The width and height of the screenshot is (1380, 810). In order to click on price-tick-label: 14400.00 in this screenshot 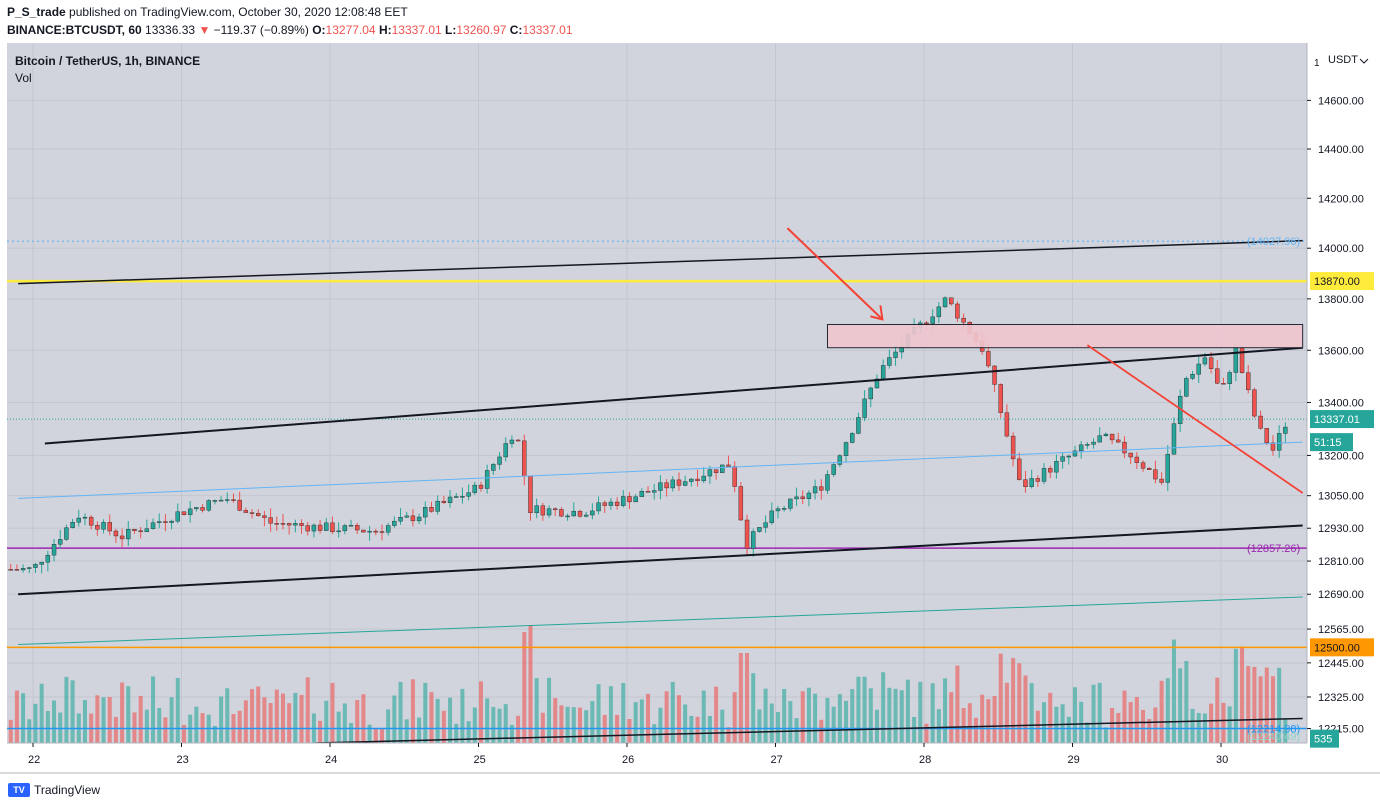, I will do `click(1341, 150)`.